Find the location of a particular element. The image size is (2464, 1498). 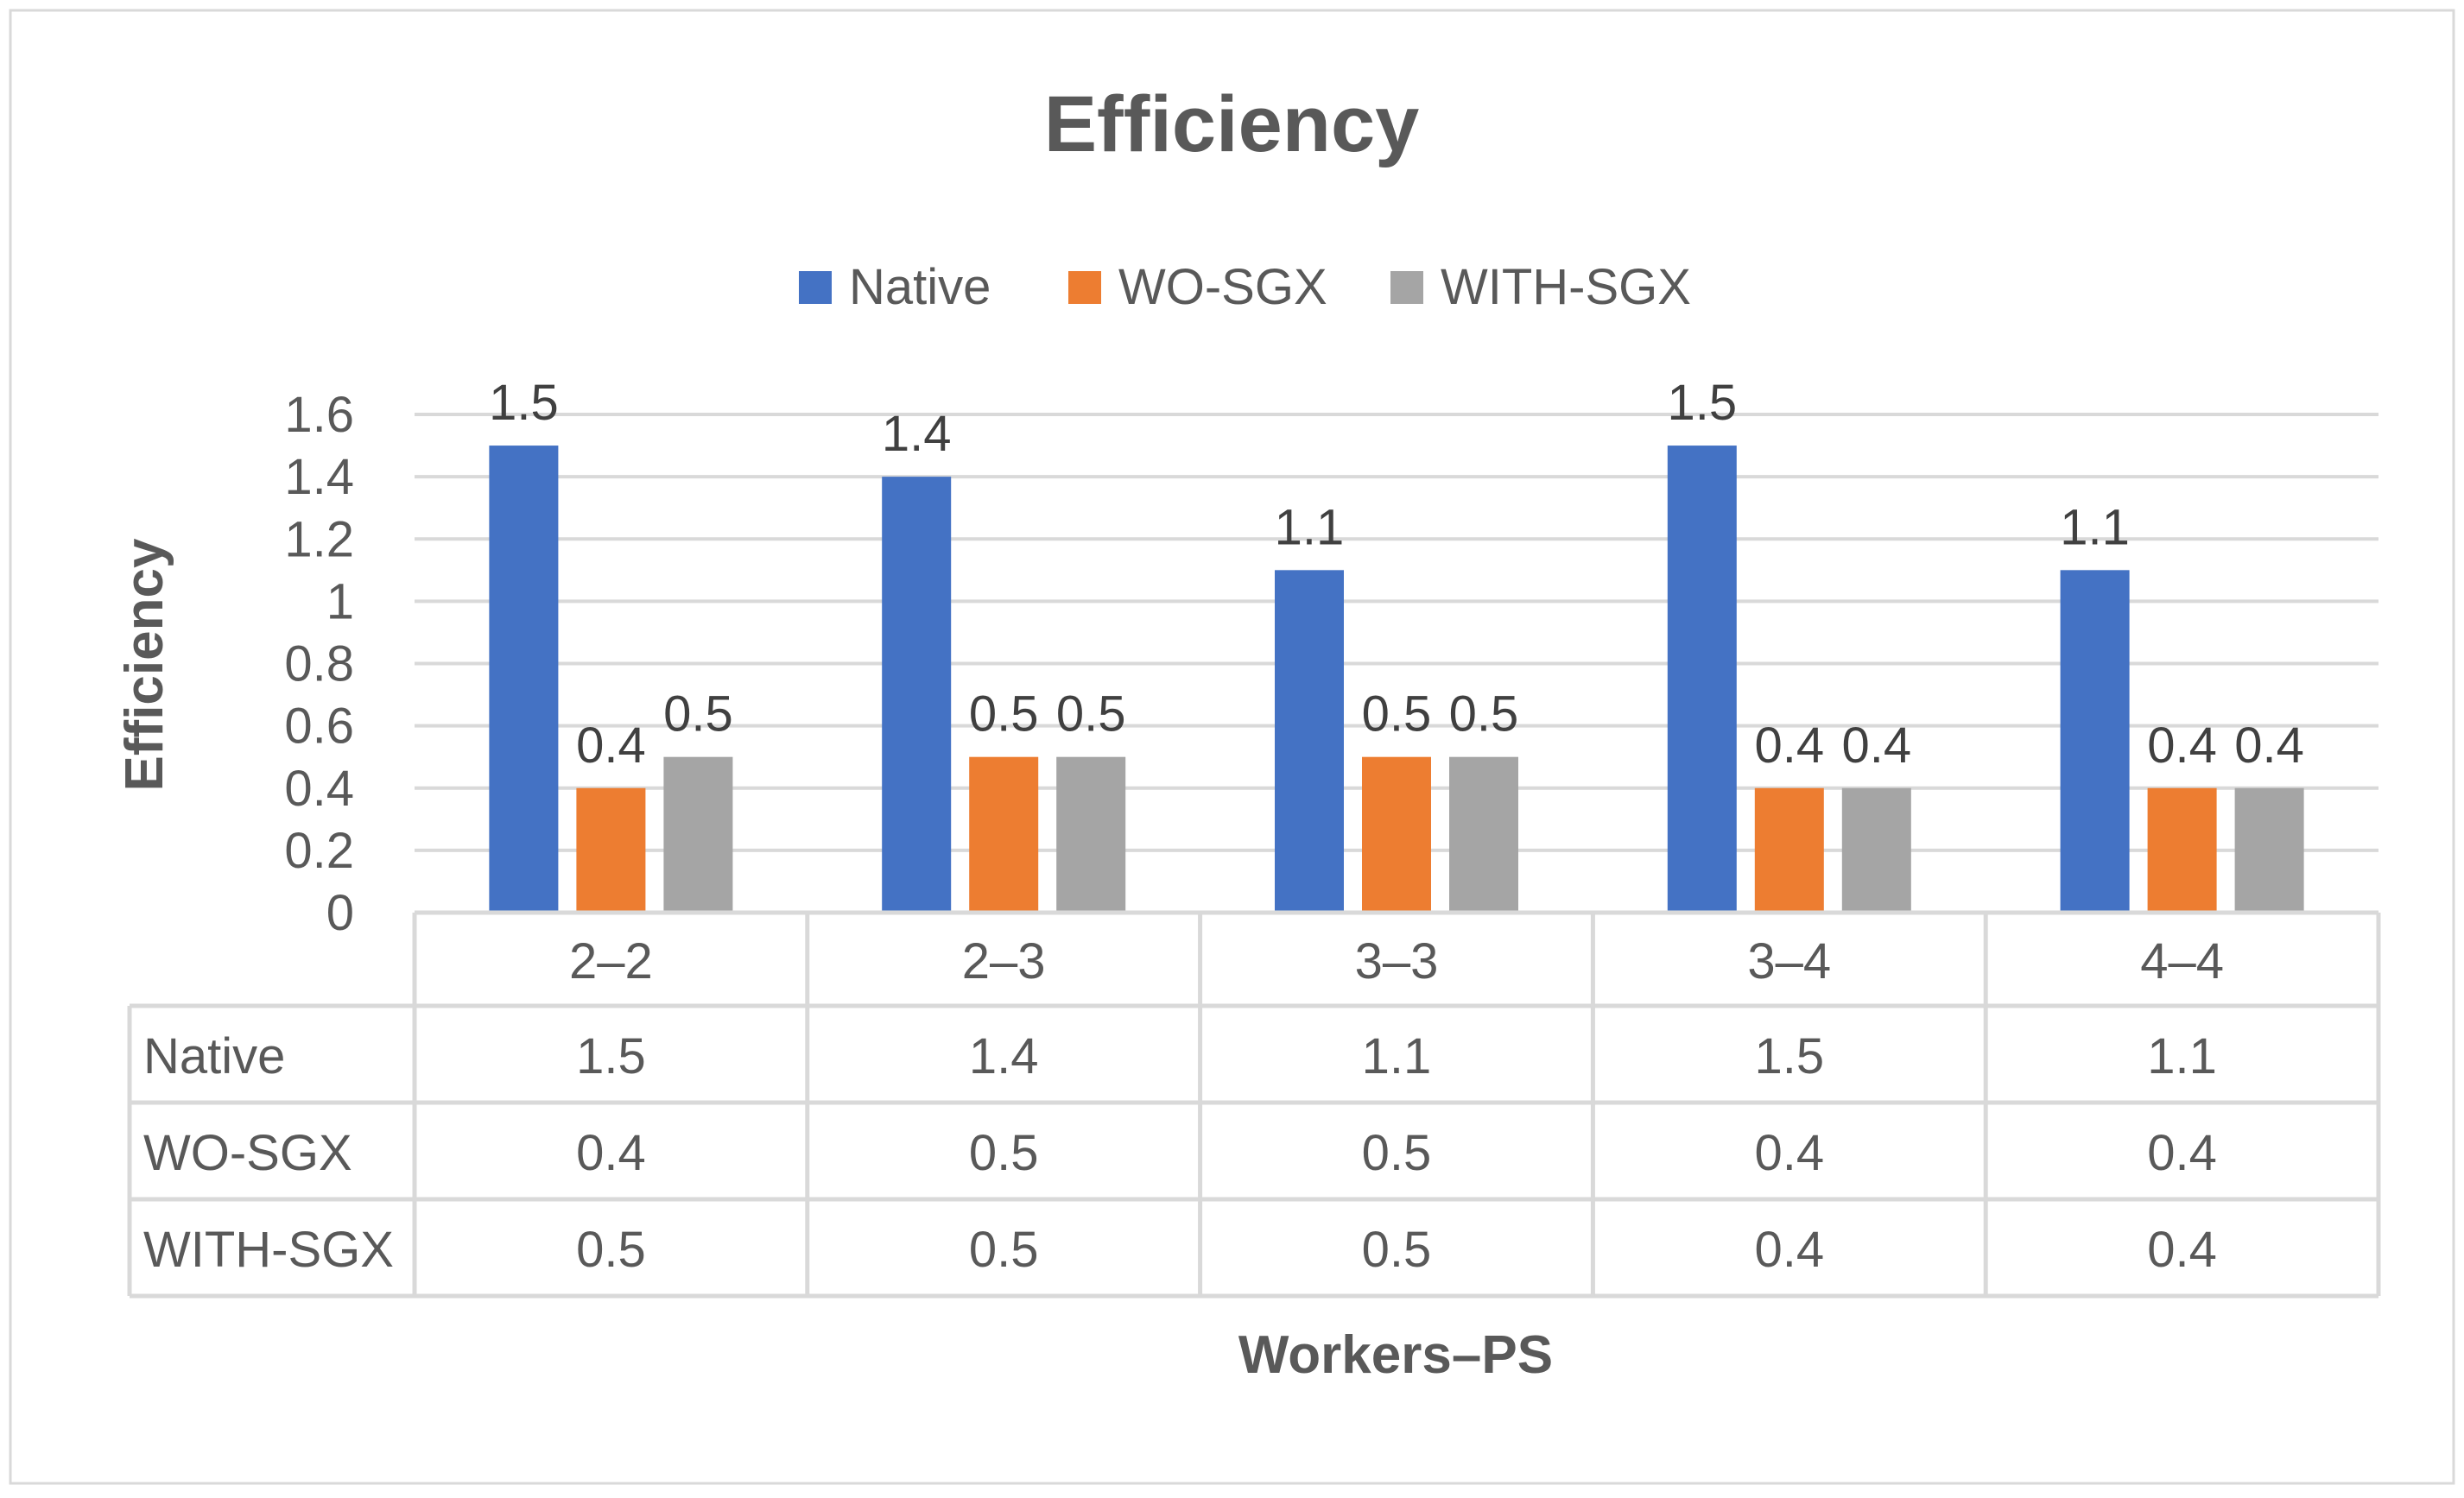

x-category-label: 2–2 is located at coordinates (611, 961).